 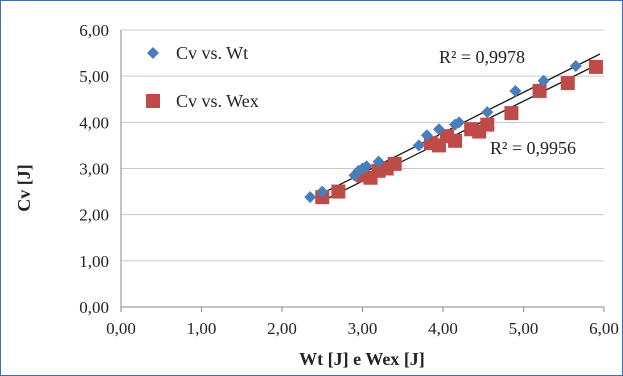 I want to click on y-axis-title: Cv [J], so click(x=24, y=188).